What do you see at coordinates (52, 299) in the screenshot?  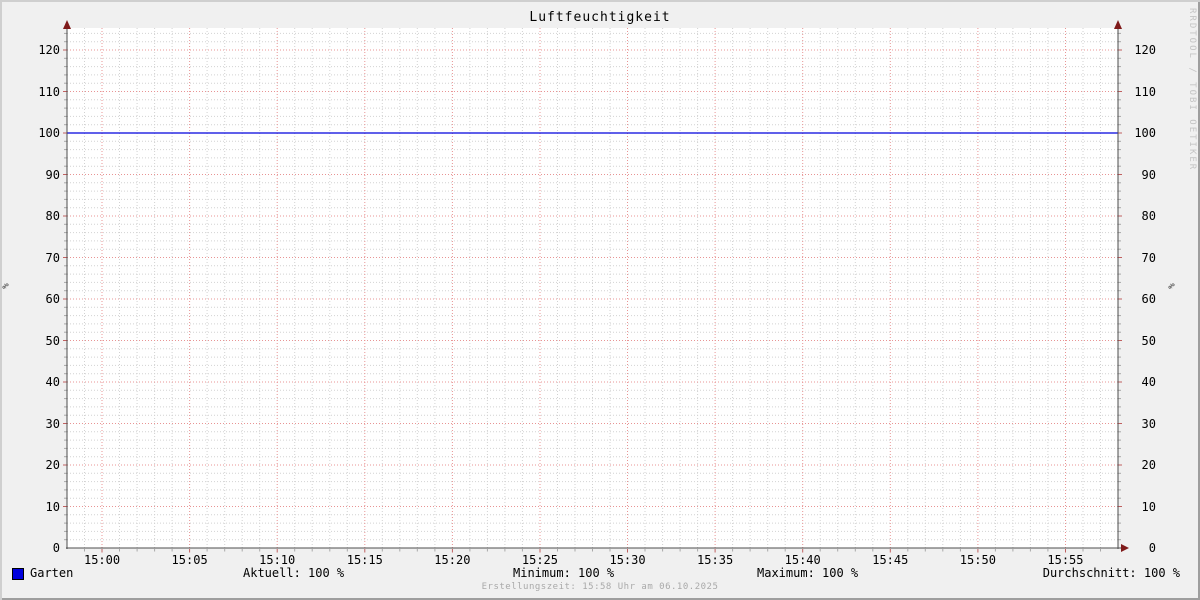 I see `y-tick-label-left: 60` at bounding box center [52, 299].